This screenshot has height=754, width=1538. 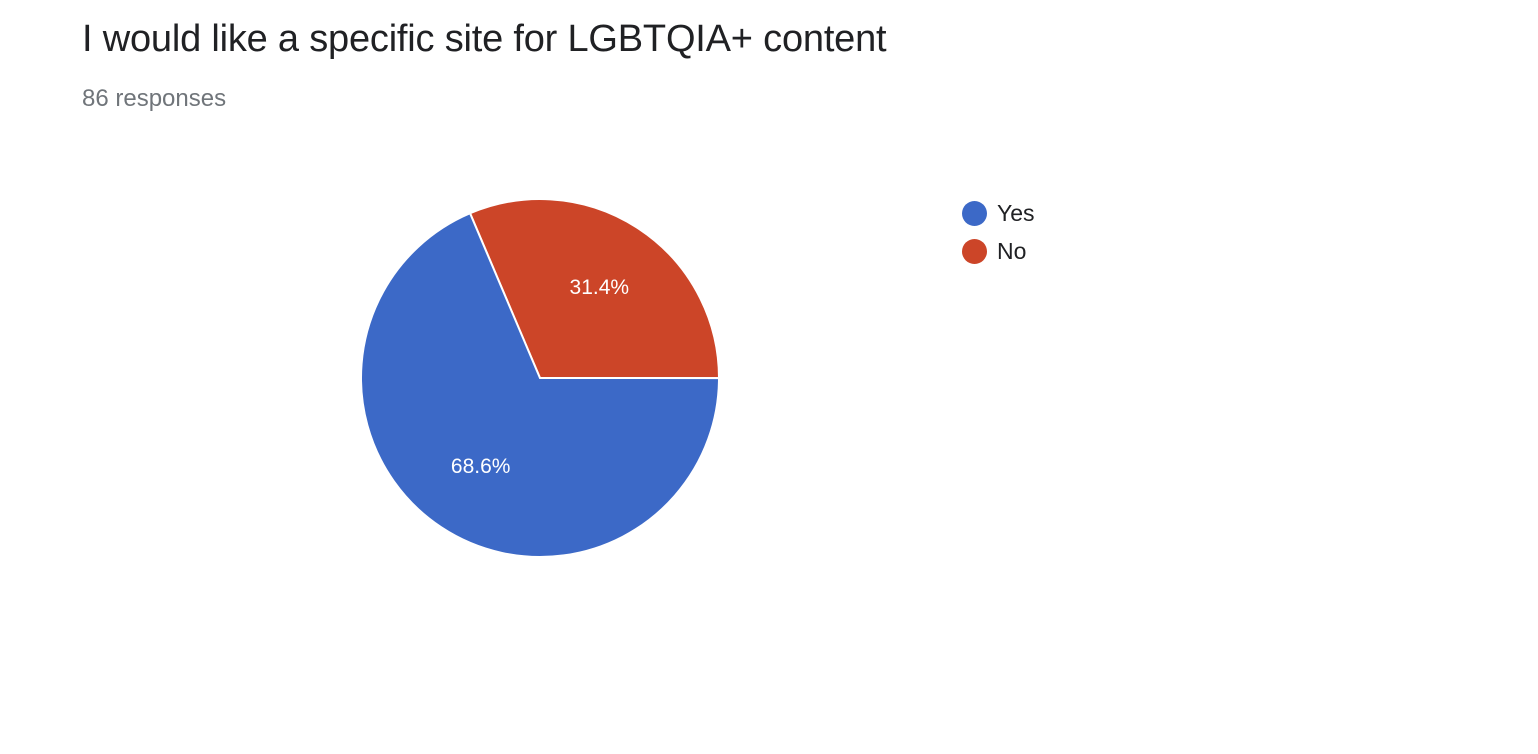 I want to click on legend-label-yes: Yes, so click(x=1016, y=212).